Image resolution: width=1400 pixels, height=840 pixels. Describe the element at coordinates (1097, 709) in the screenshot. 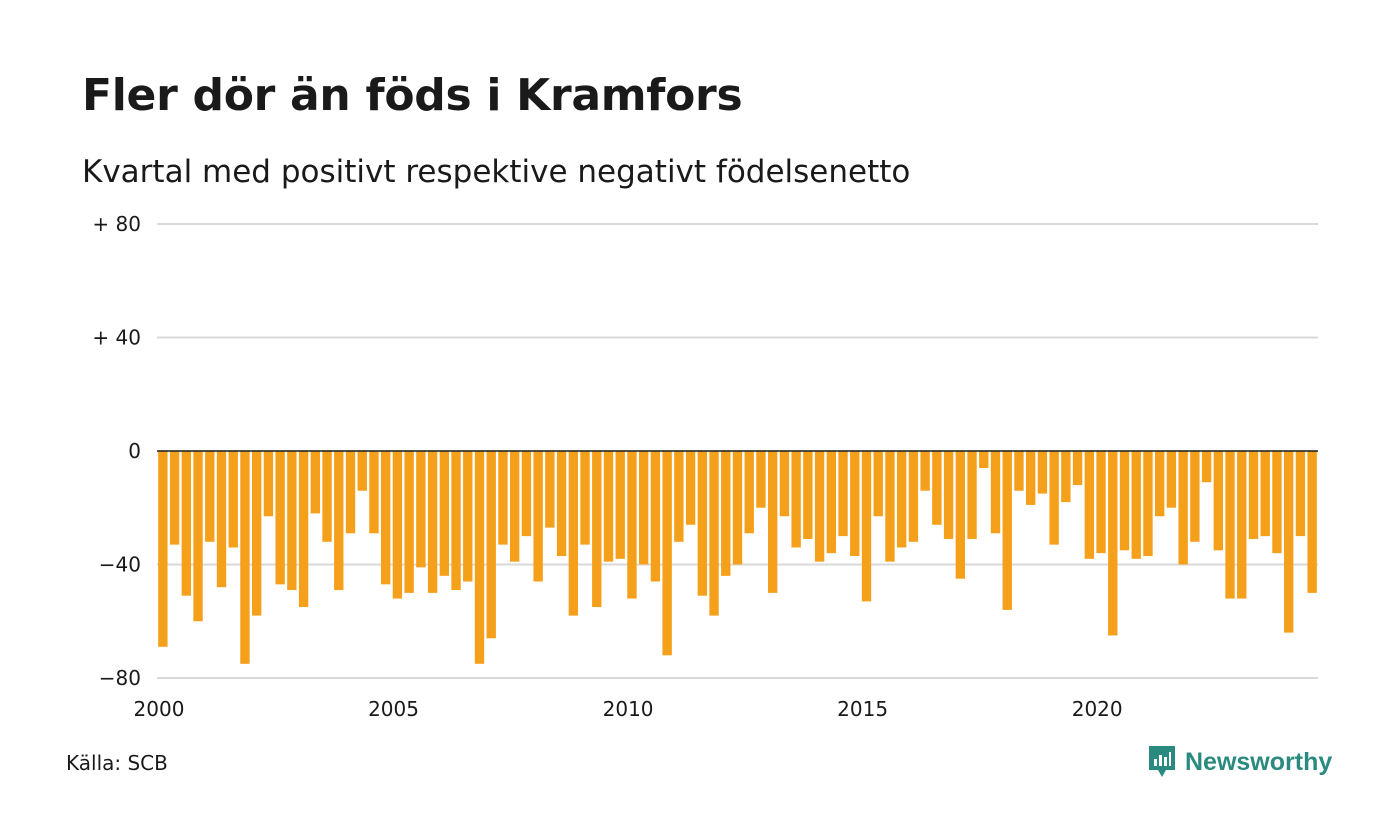

I see `x-tick-label: 2020` at that location.